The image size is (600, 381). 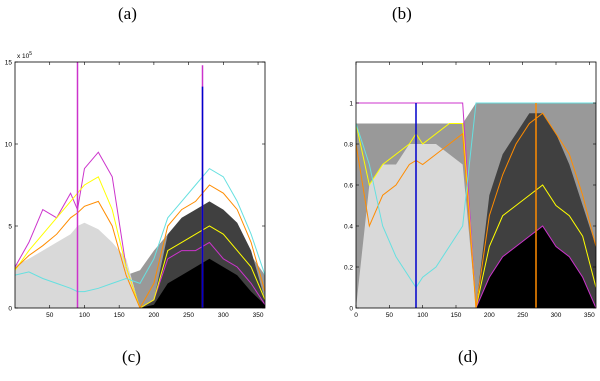 What do you see at coordinates (131, 356) in the screenshot?
I see `panel-label-c: (c)` at bounding box center [131, 356].